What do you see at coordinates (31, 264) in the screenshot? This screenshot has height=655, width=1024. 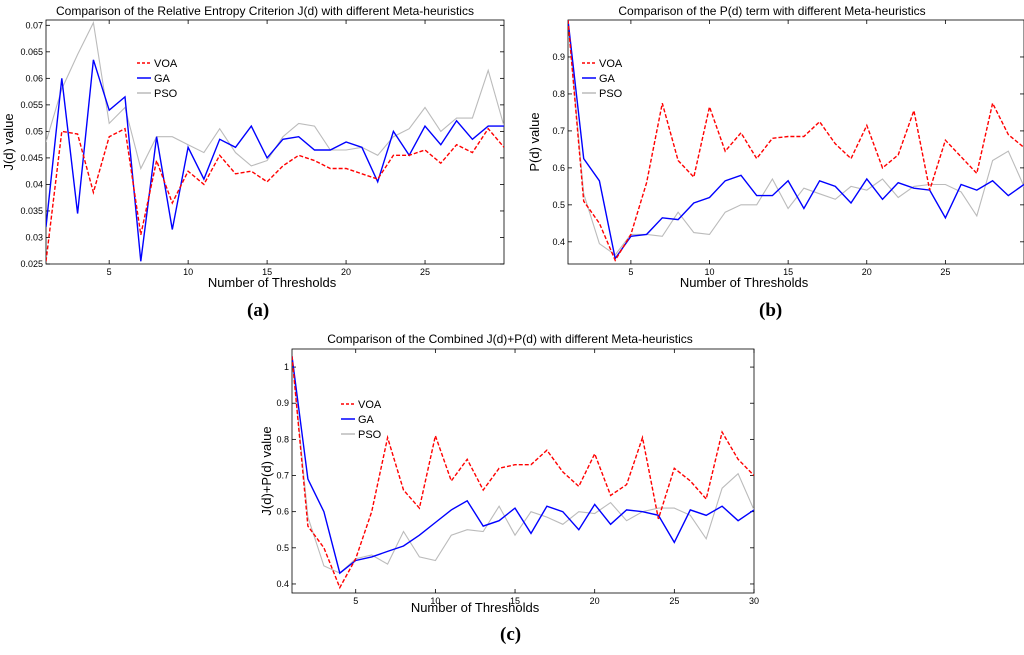 I see `y-tick-label: 0.025` at bounding box center [31, 264].